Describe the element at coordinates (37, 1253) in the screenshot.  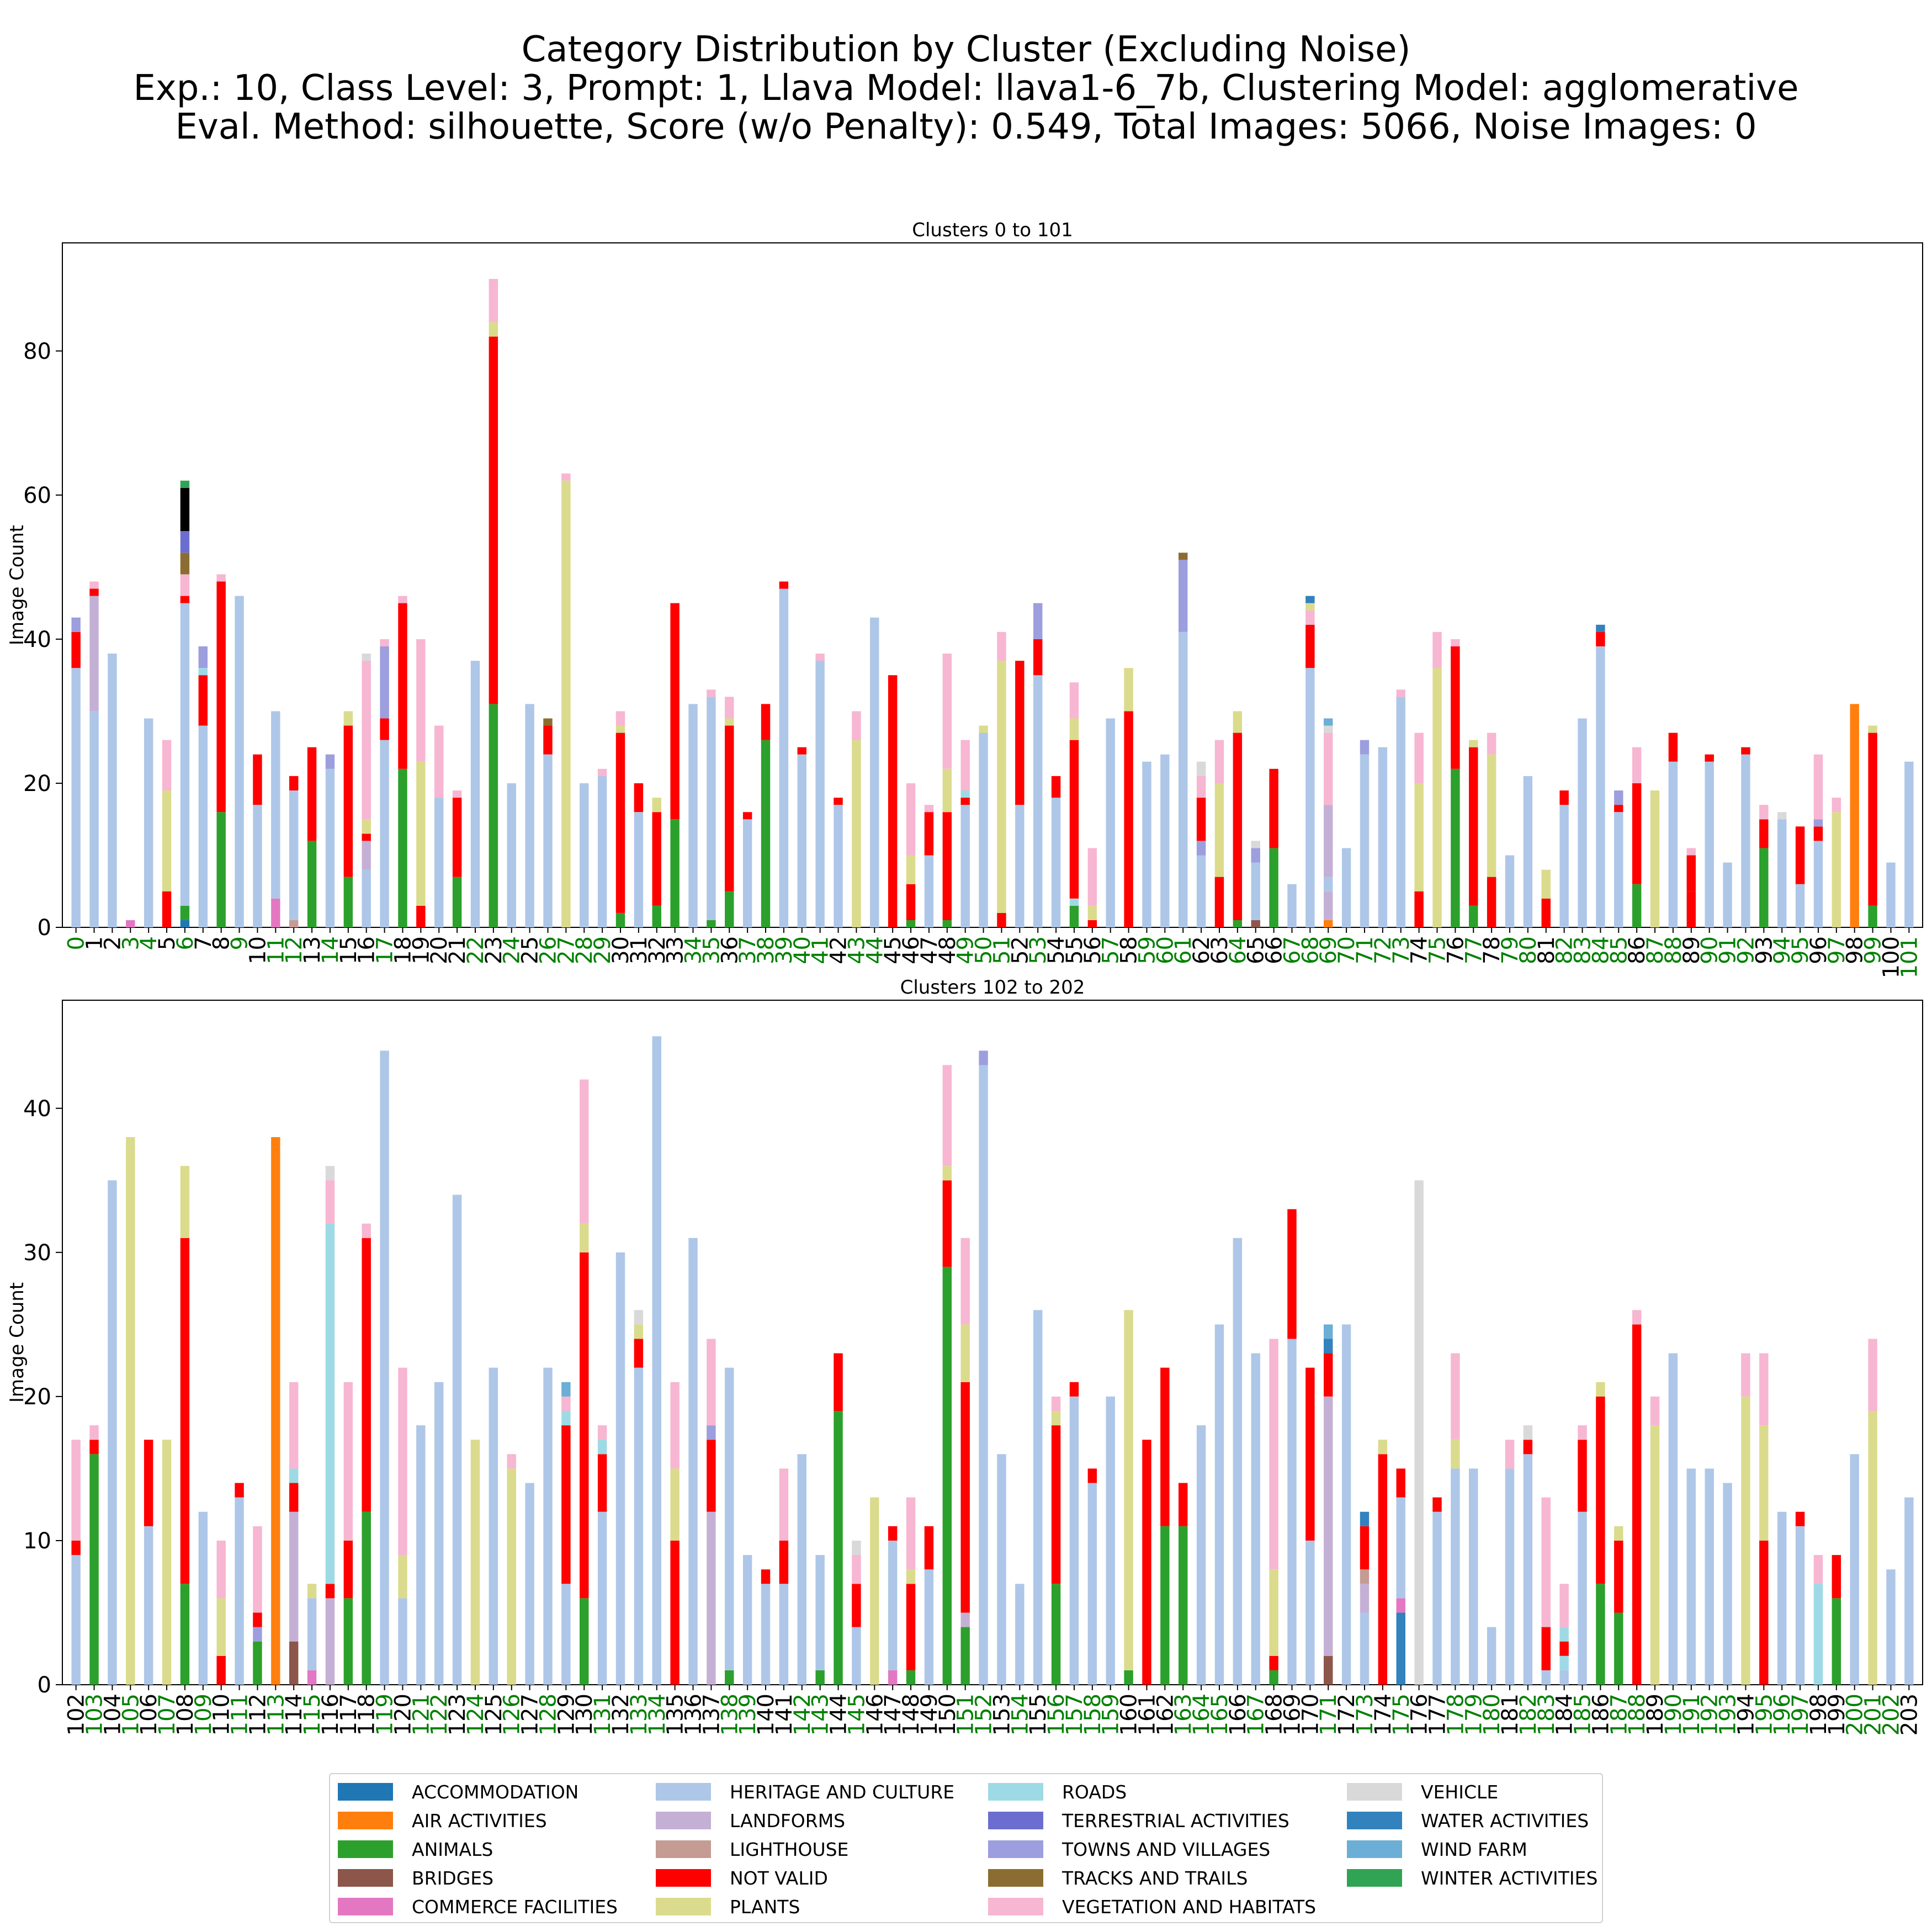
I see `y-tick-label: 30` at that location.